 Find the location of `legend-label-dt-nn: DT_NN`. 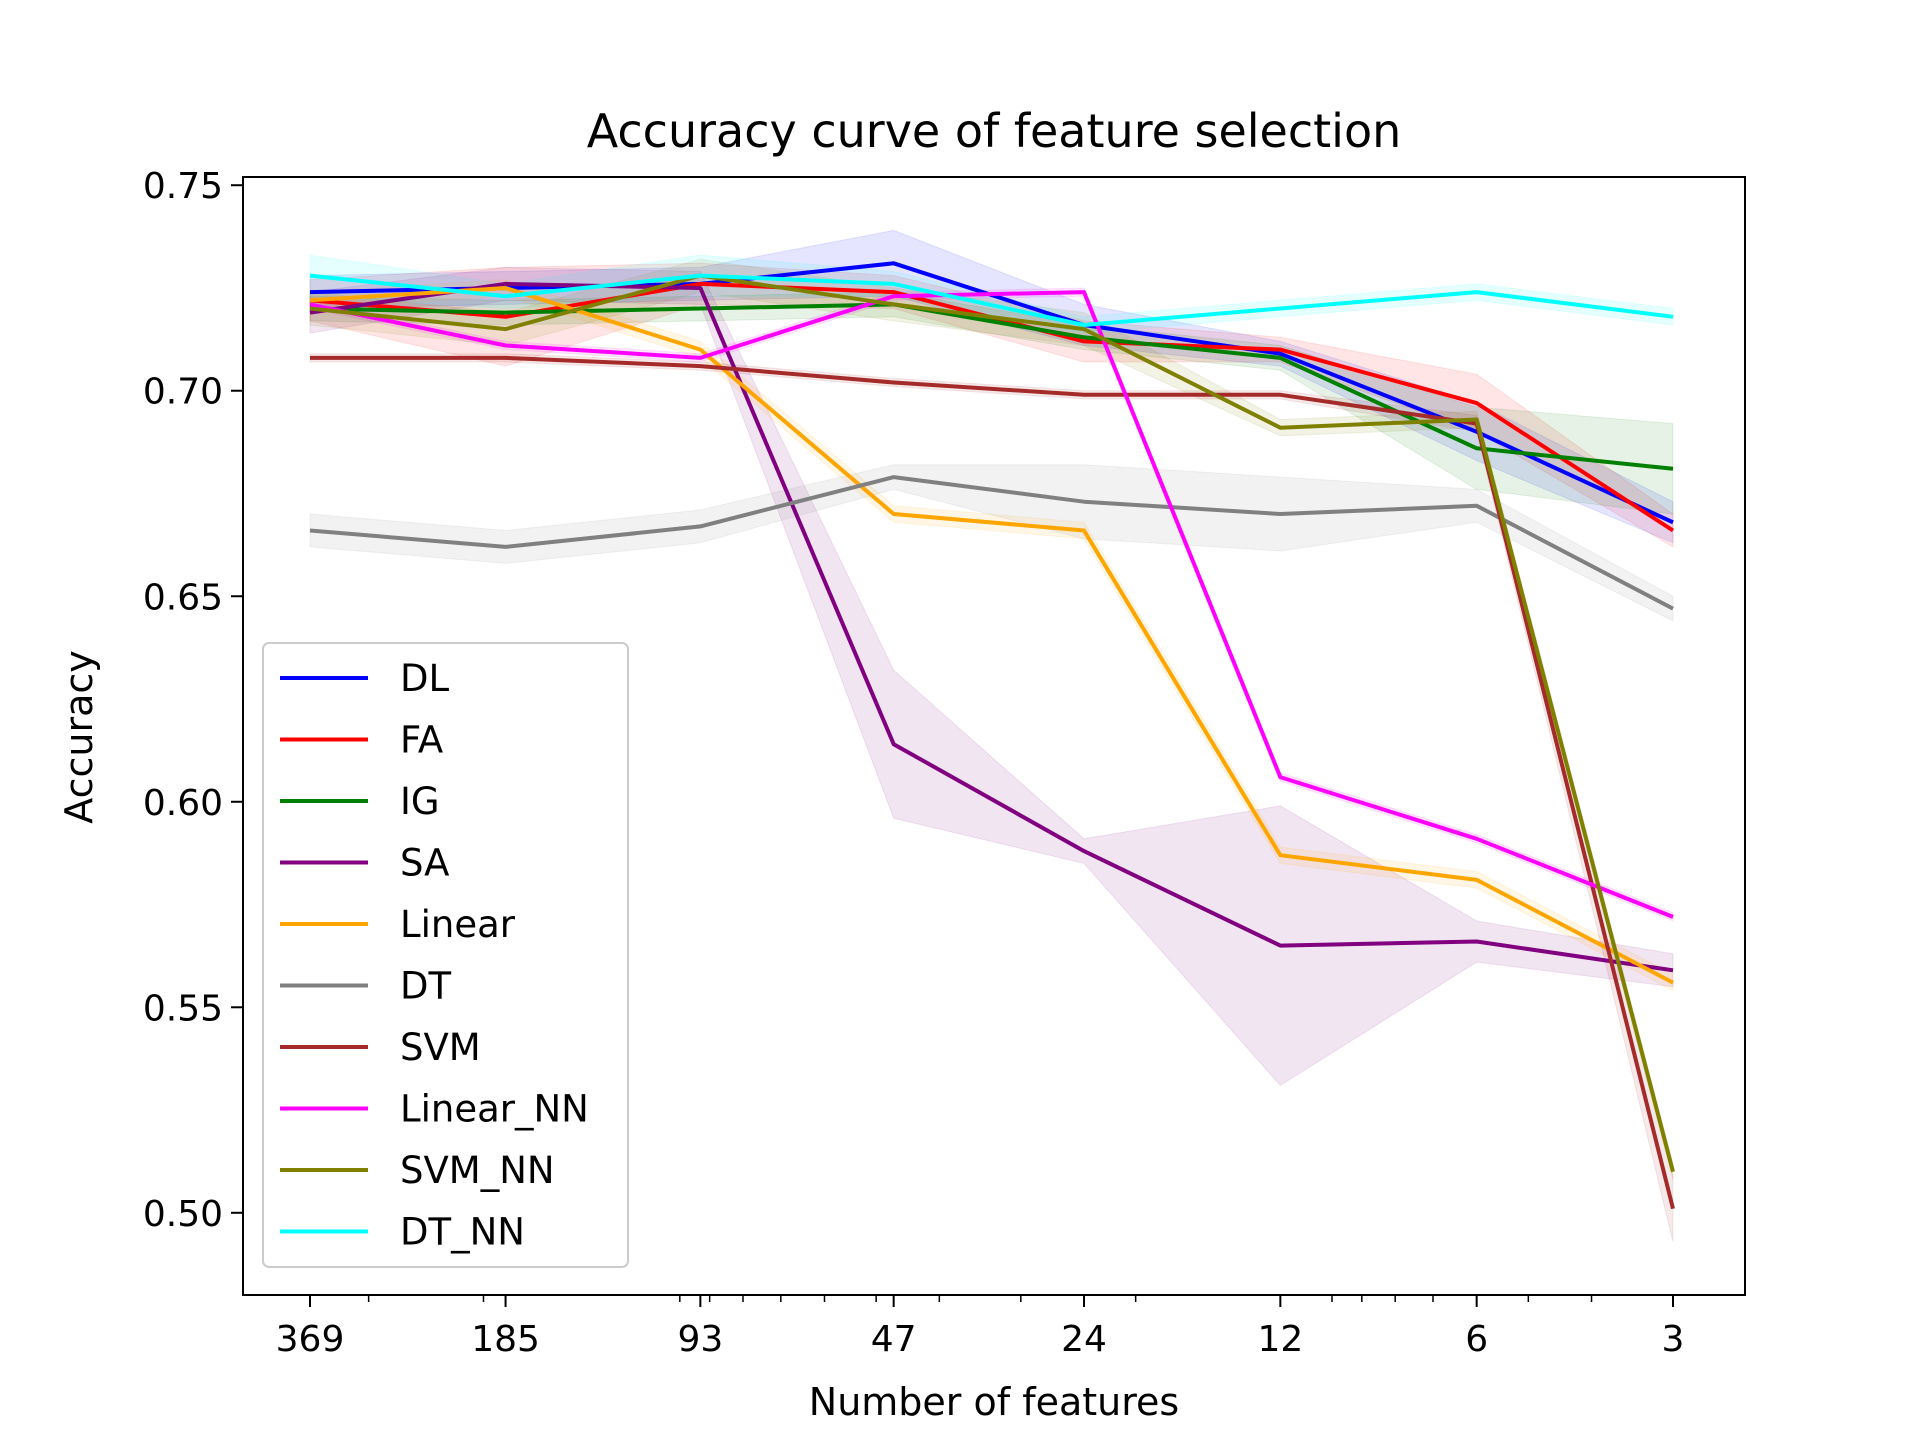

legend-label-dt-nn: DT_NN is located at coordinates (462, 1232).